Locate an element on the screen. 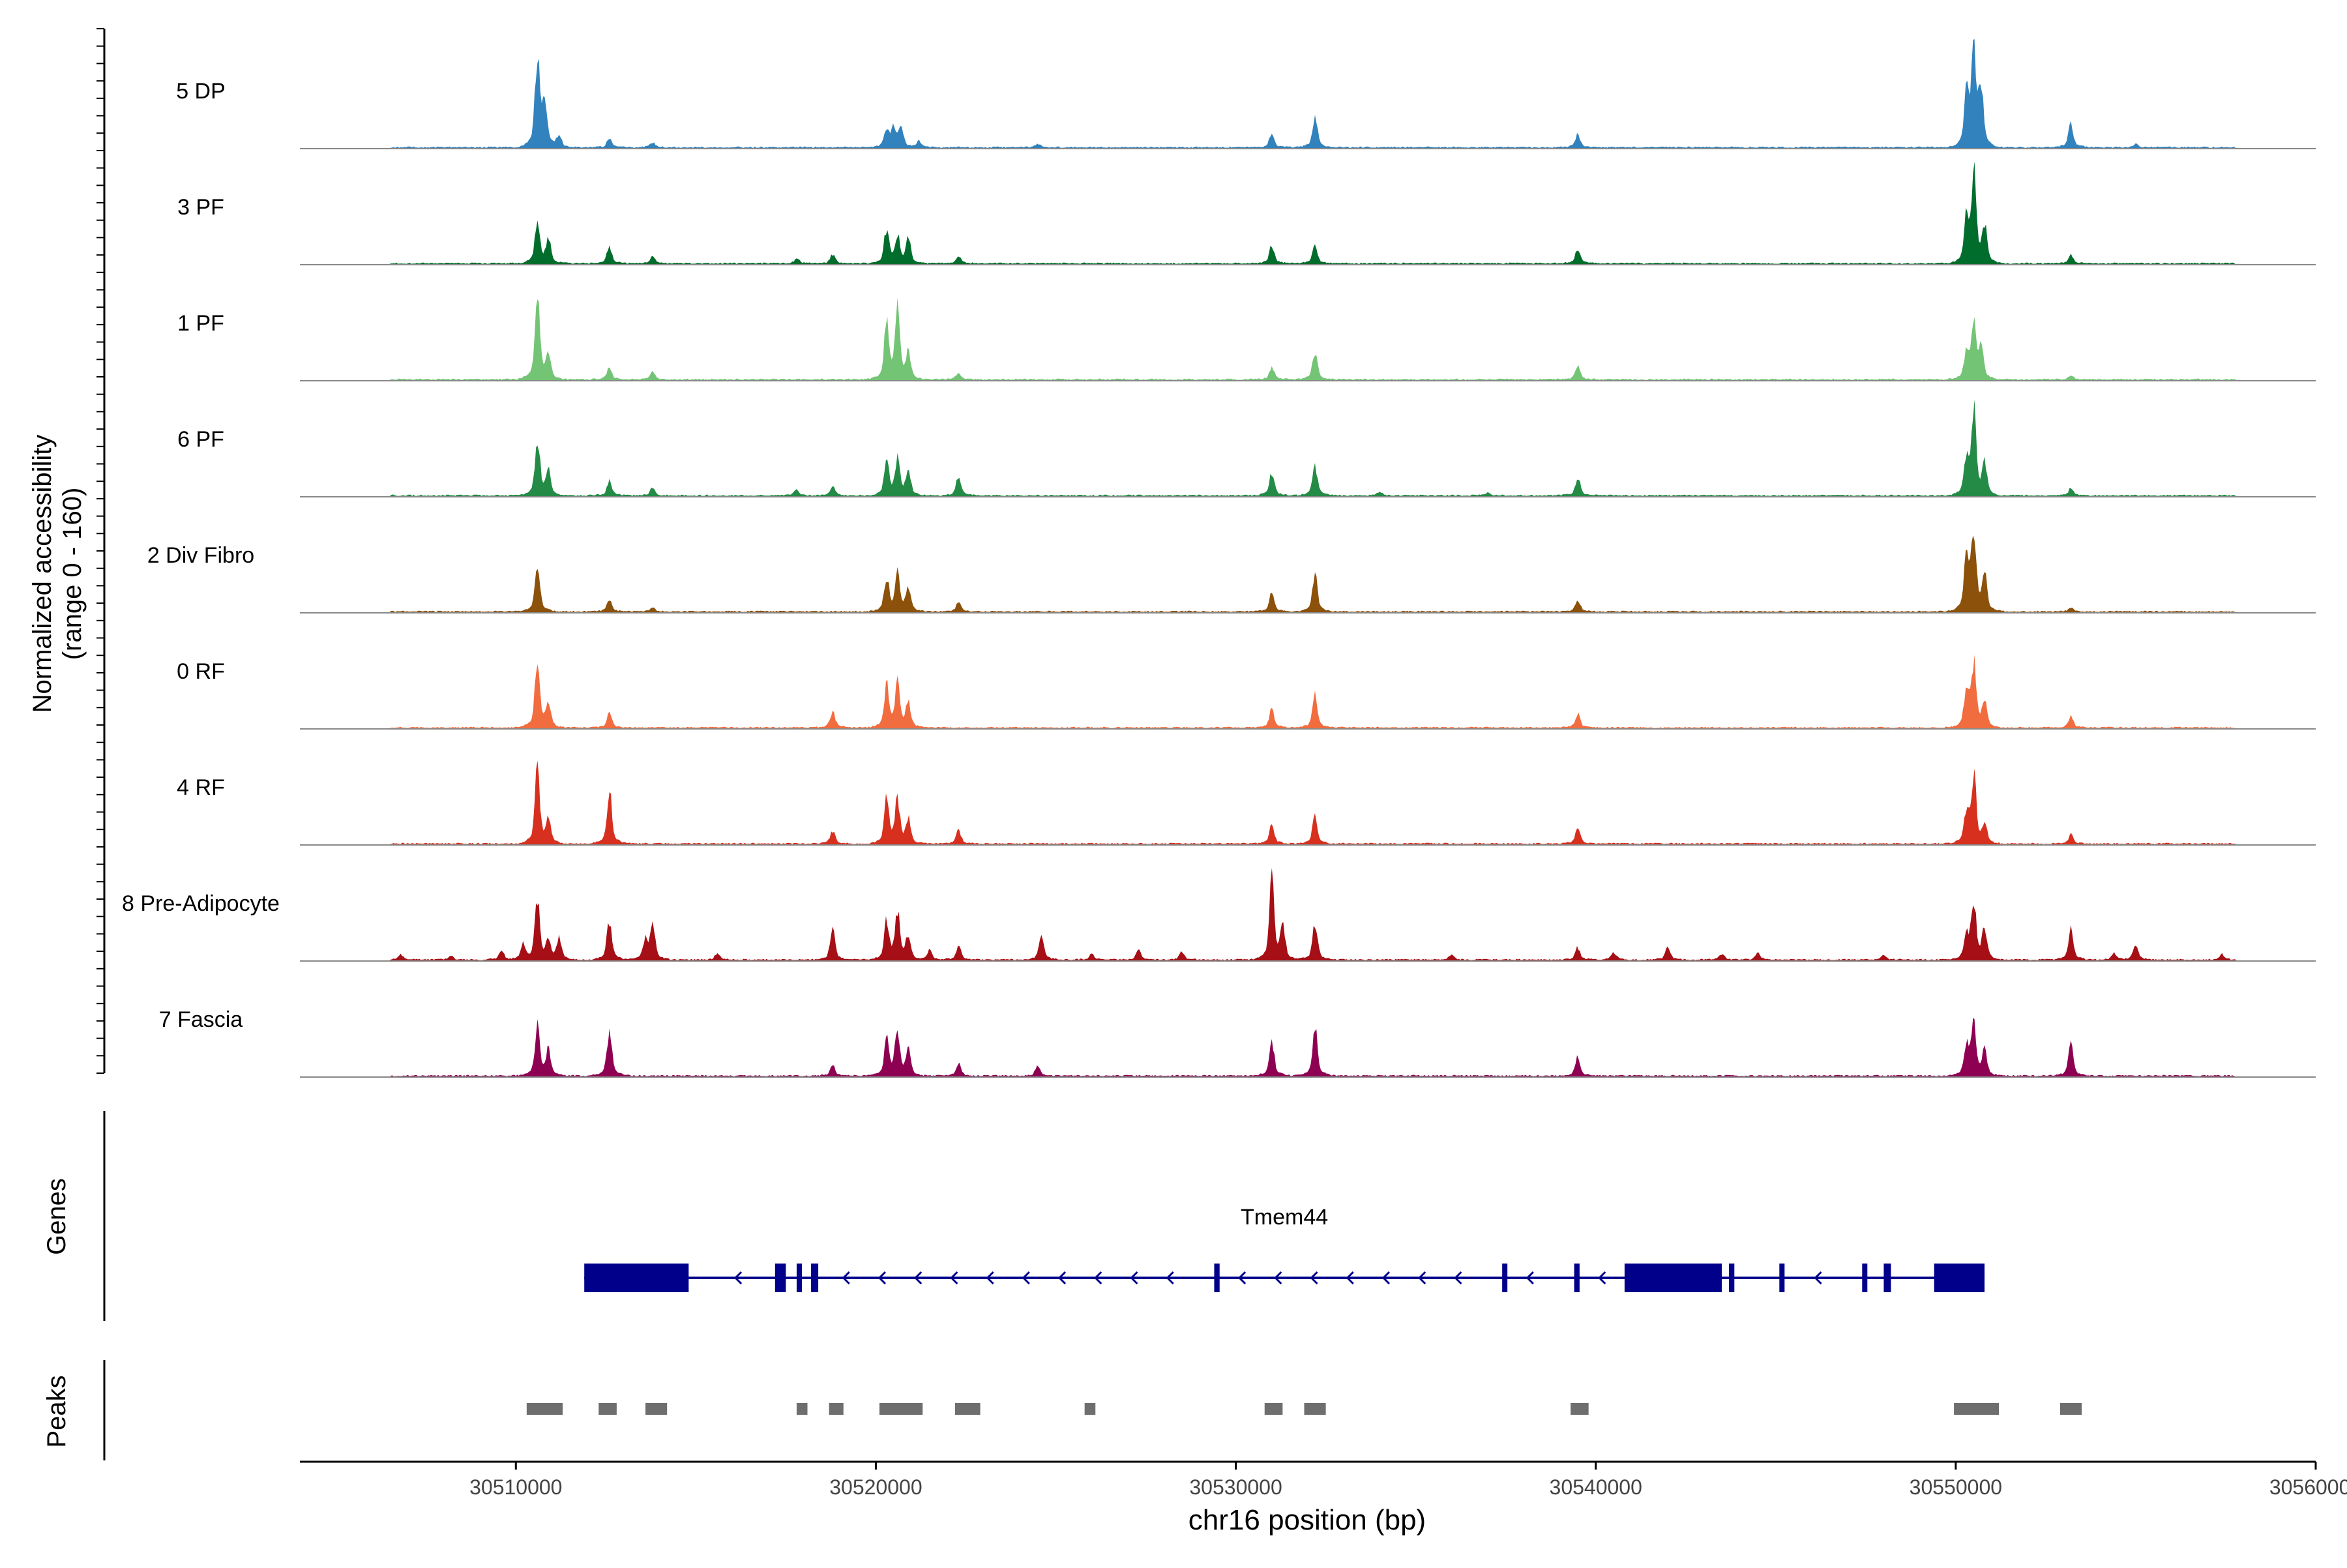 The width and height of the screenshot is (2347, 1568). track-5: 2 Div Fibro is located at coordinates (1231, 575).